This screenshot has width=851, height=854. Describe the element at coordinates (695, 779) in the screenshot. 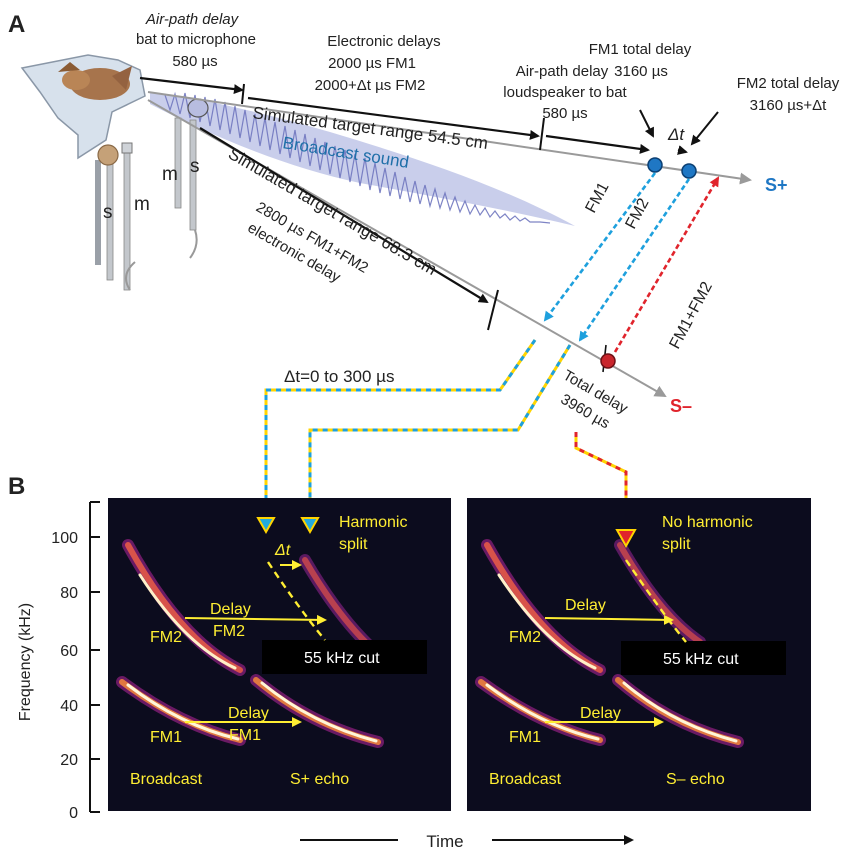

I see `echo-label-right: S– echo` at that location.